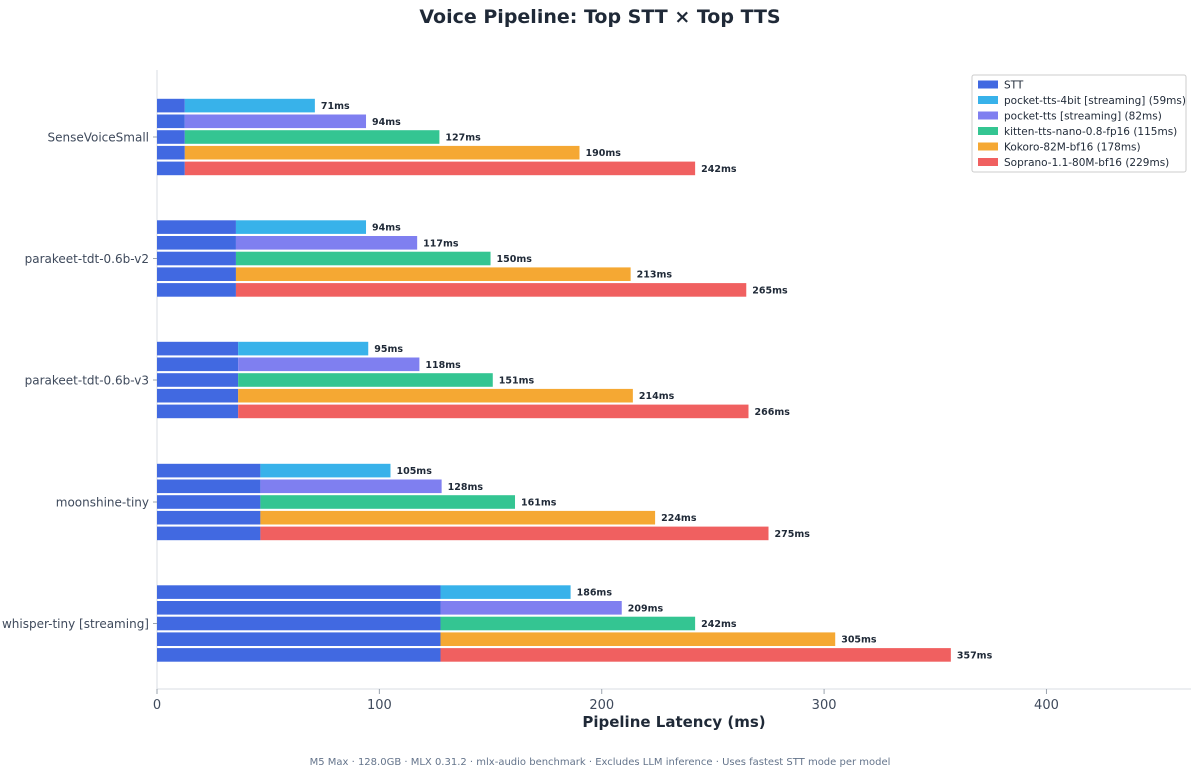 The height and width of the screenshot is (774, 1200). What do you see at coordinates (595, 593) in the screenshot?
I see `bar-value-label: 186ms` at bounding box center [595, 593].